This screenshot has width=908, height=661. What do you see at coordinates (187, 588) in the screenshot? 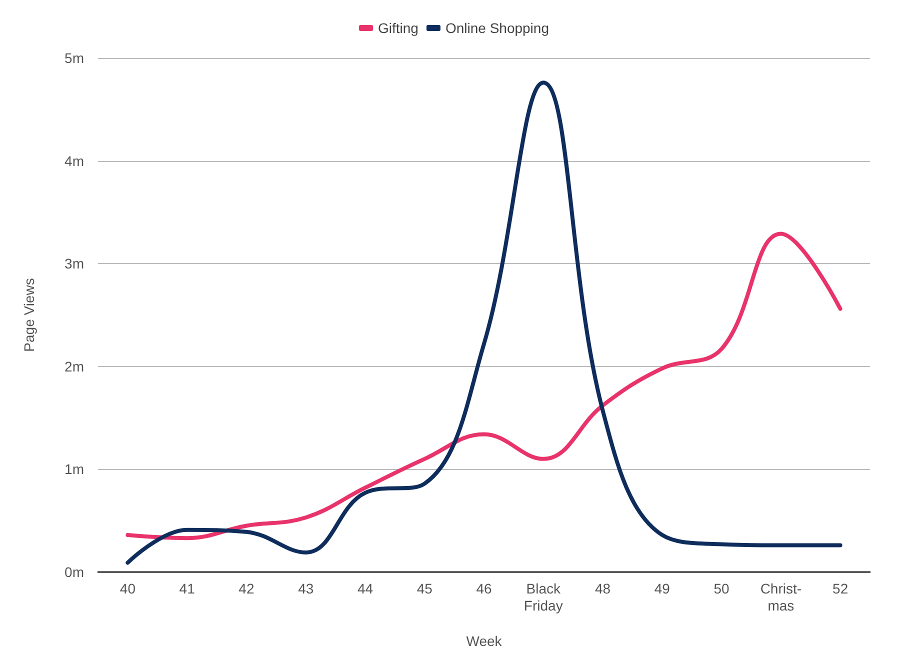
I see `x-tick-label: 41` at bounding box center [187, 588].